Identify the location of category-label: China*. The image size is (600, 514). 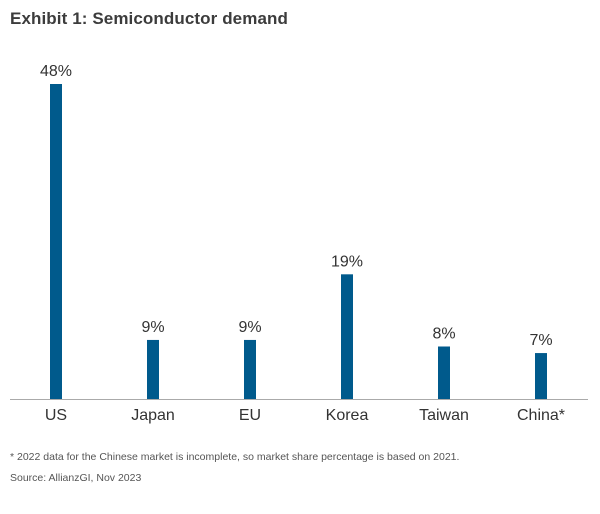
(541, 415).